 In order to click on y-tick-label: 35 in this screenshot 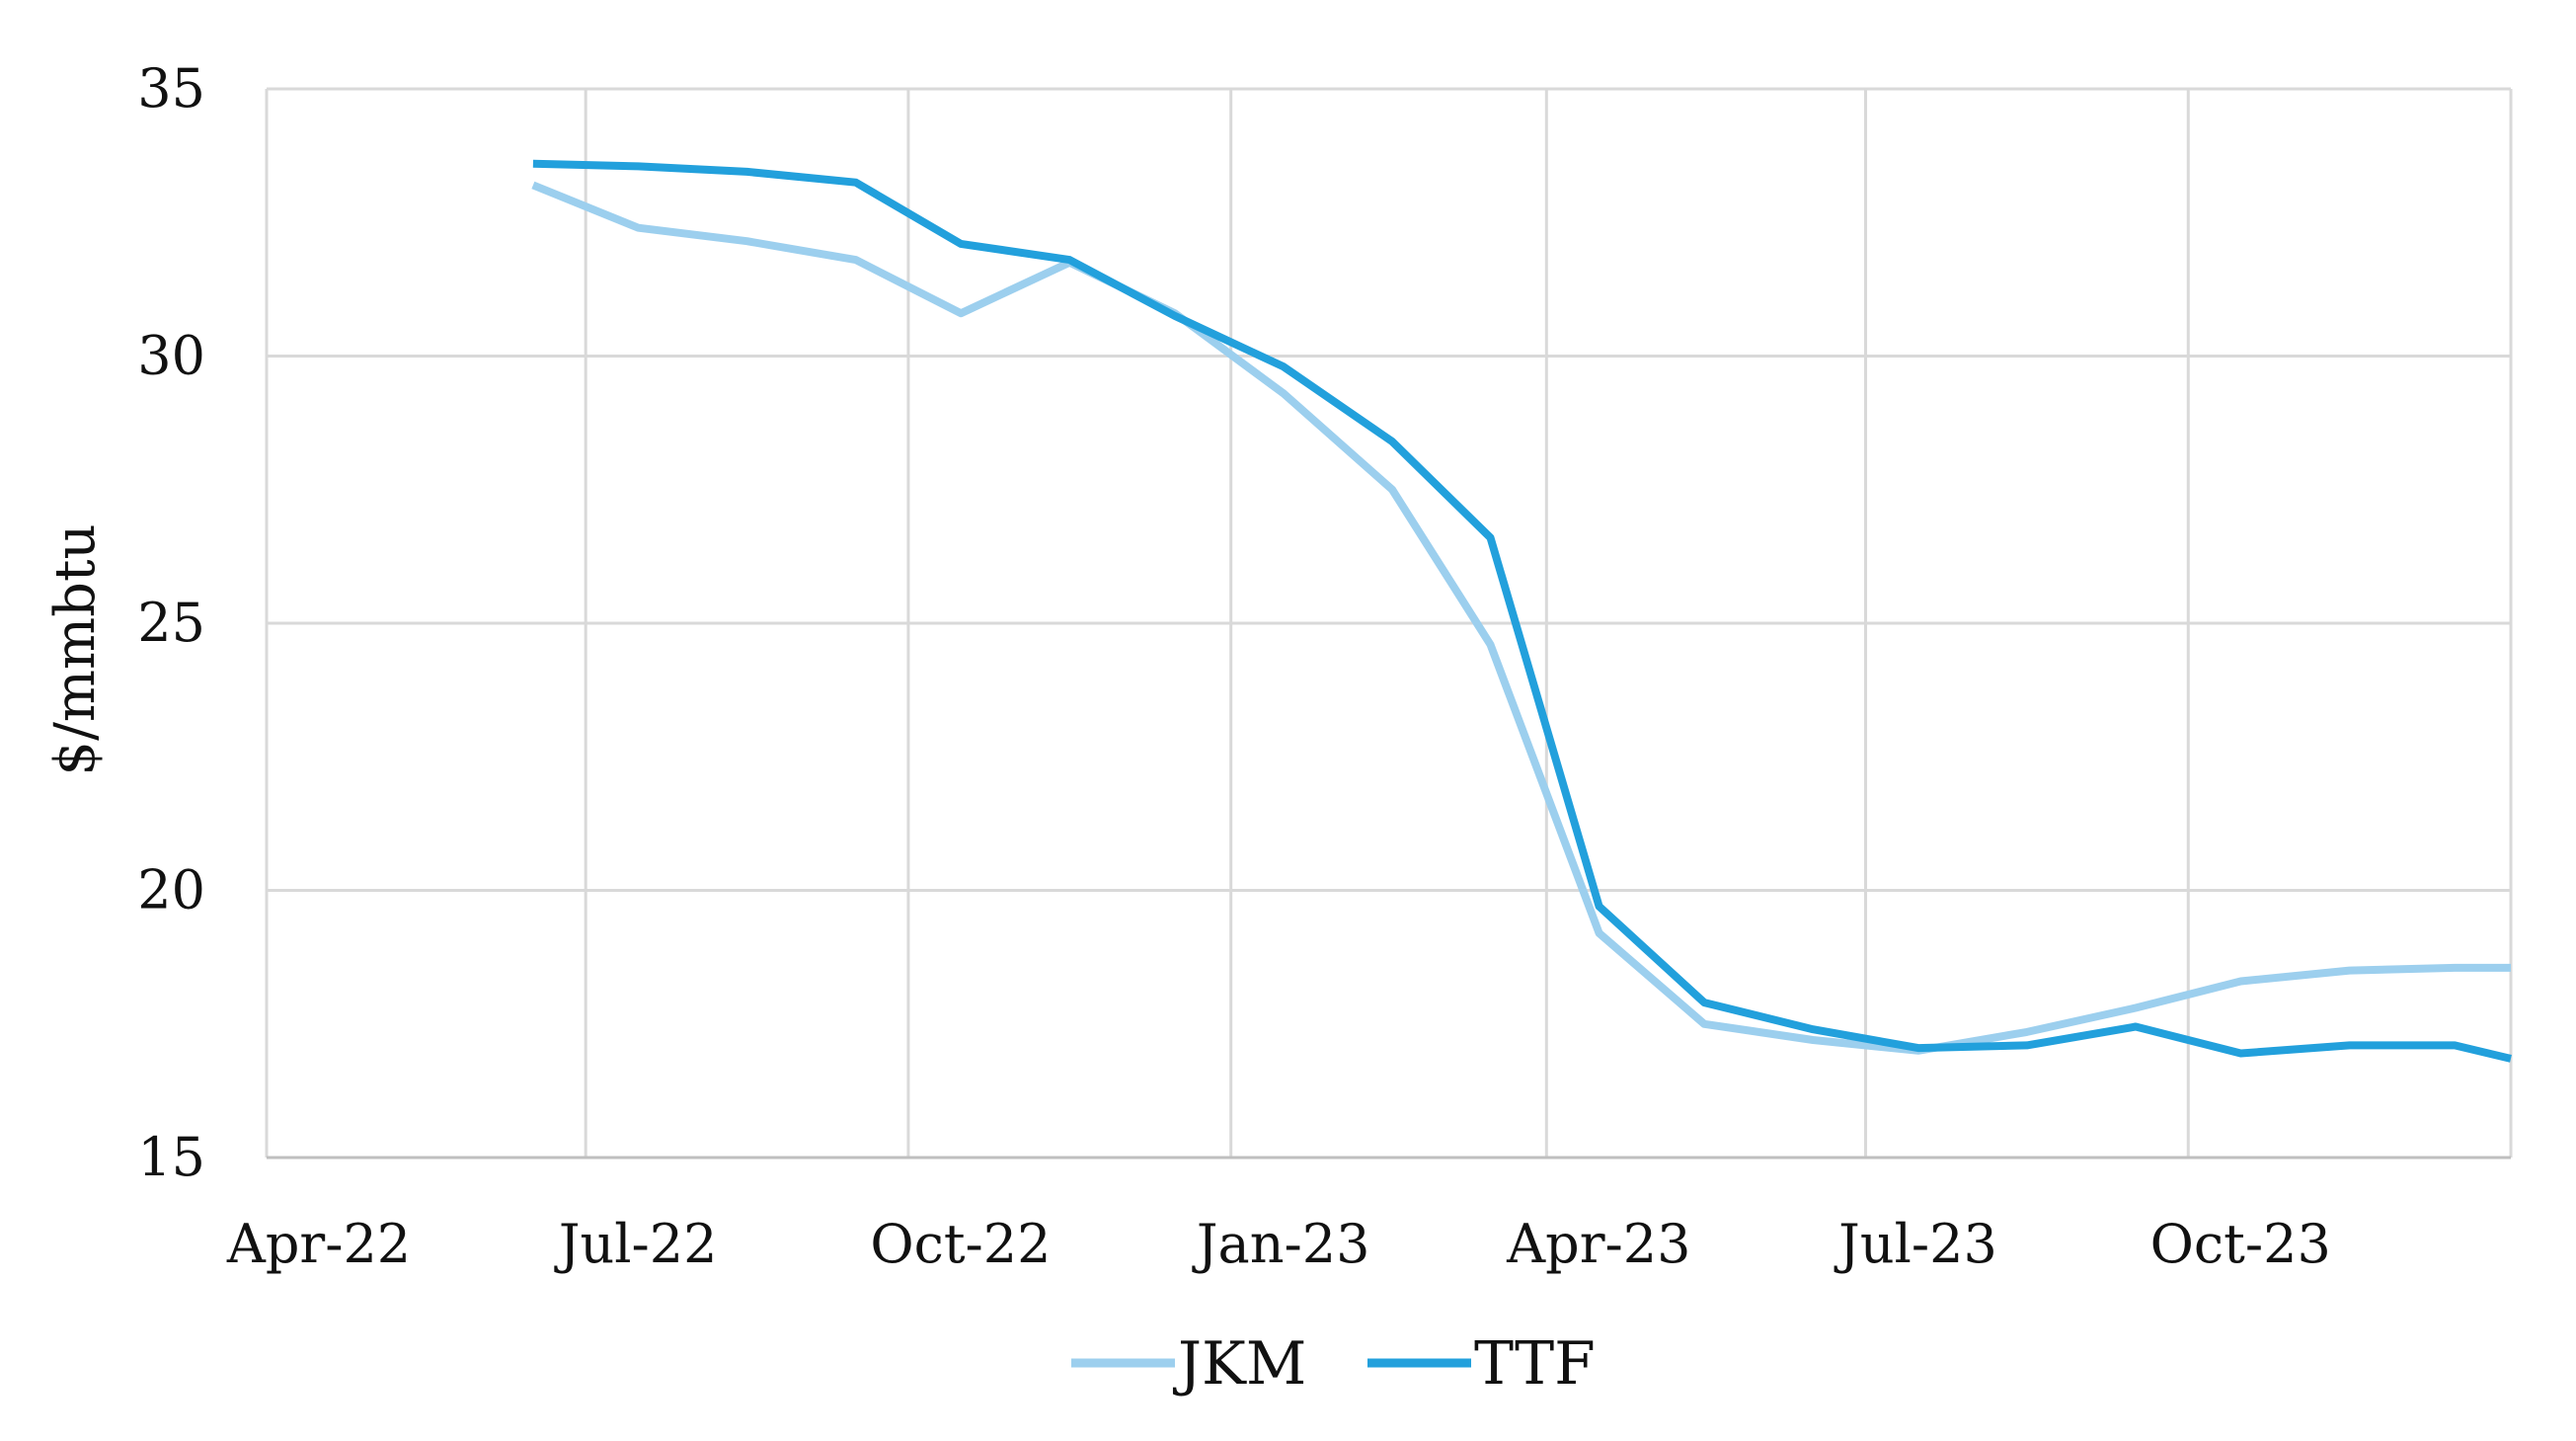, I will do `click(171, 88)`.